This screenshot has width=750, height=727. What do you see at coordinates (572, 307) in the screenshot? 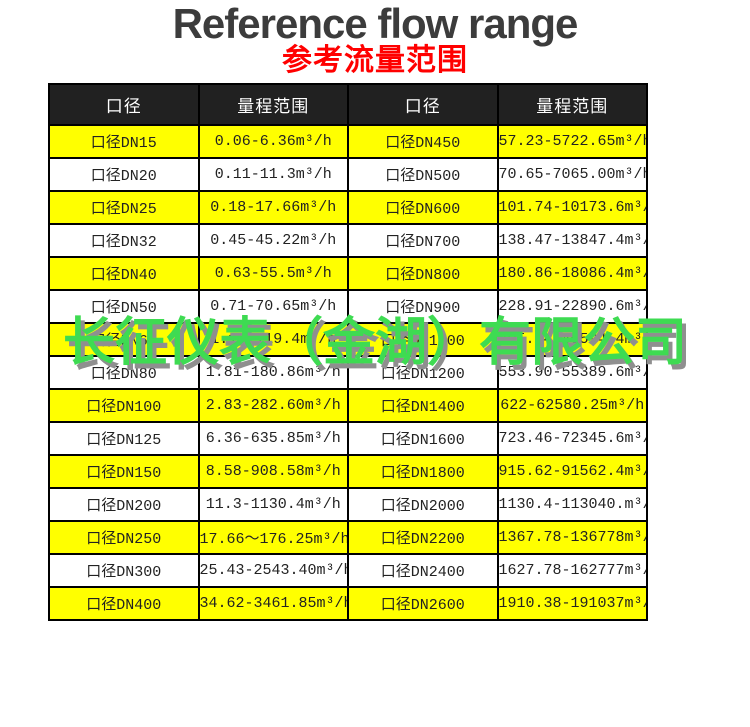
I see `range-cell: 228.91-22890.6m³/h` at bounding box center [572, 307].